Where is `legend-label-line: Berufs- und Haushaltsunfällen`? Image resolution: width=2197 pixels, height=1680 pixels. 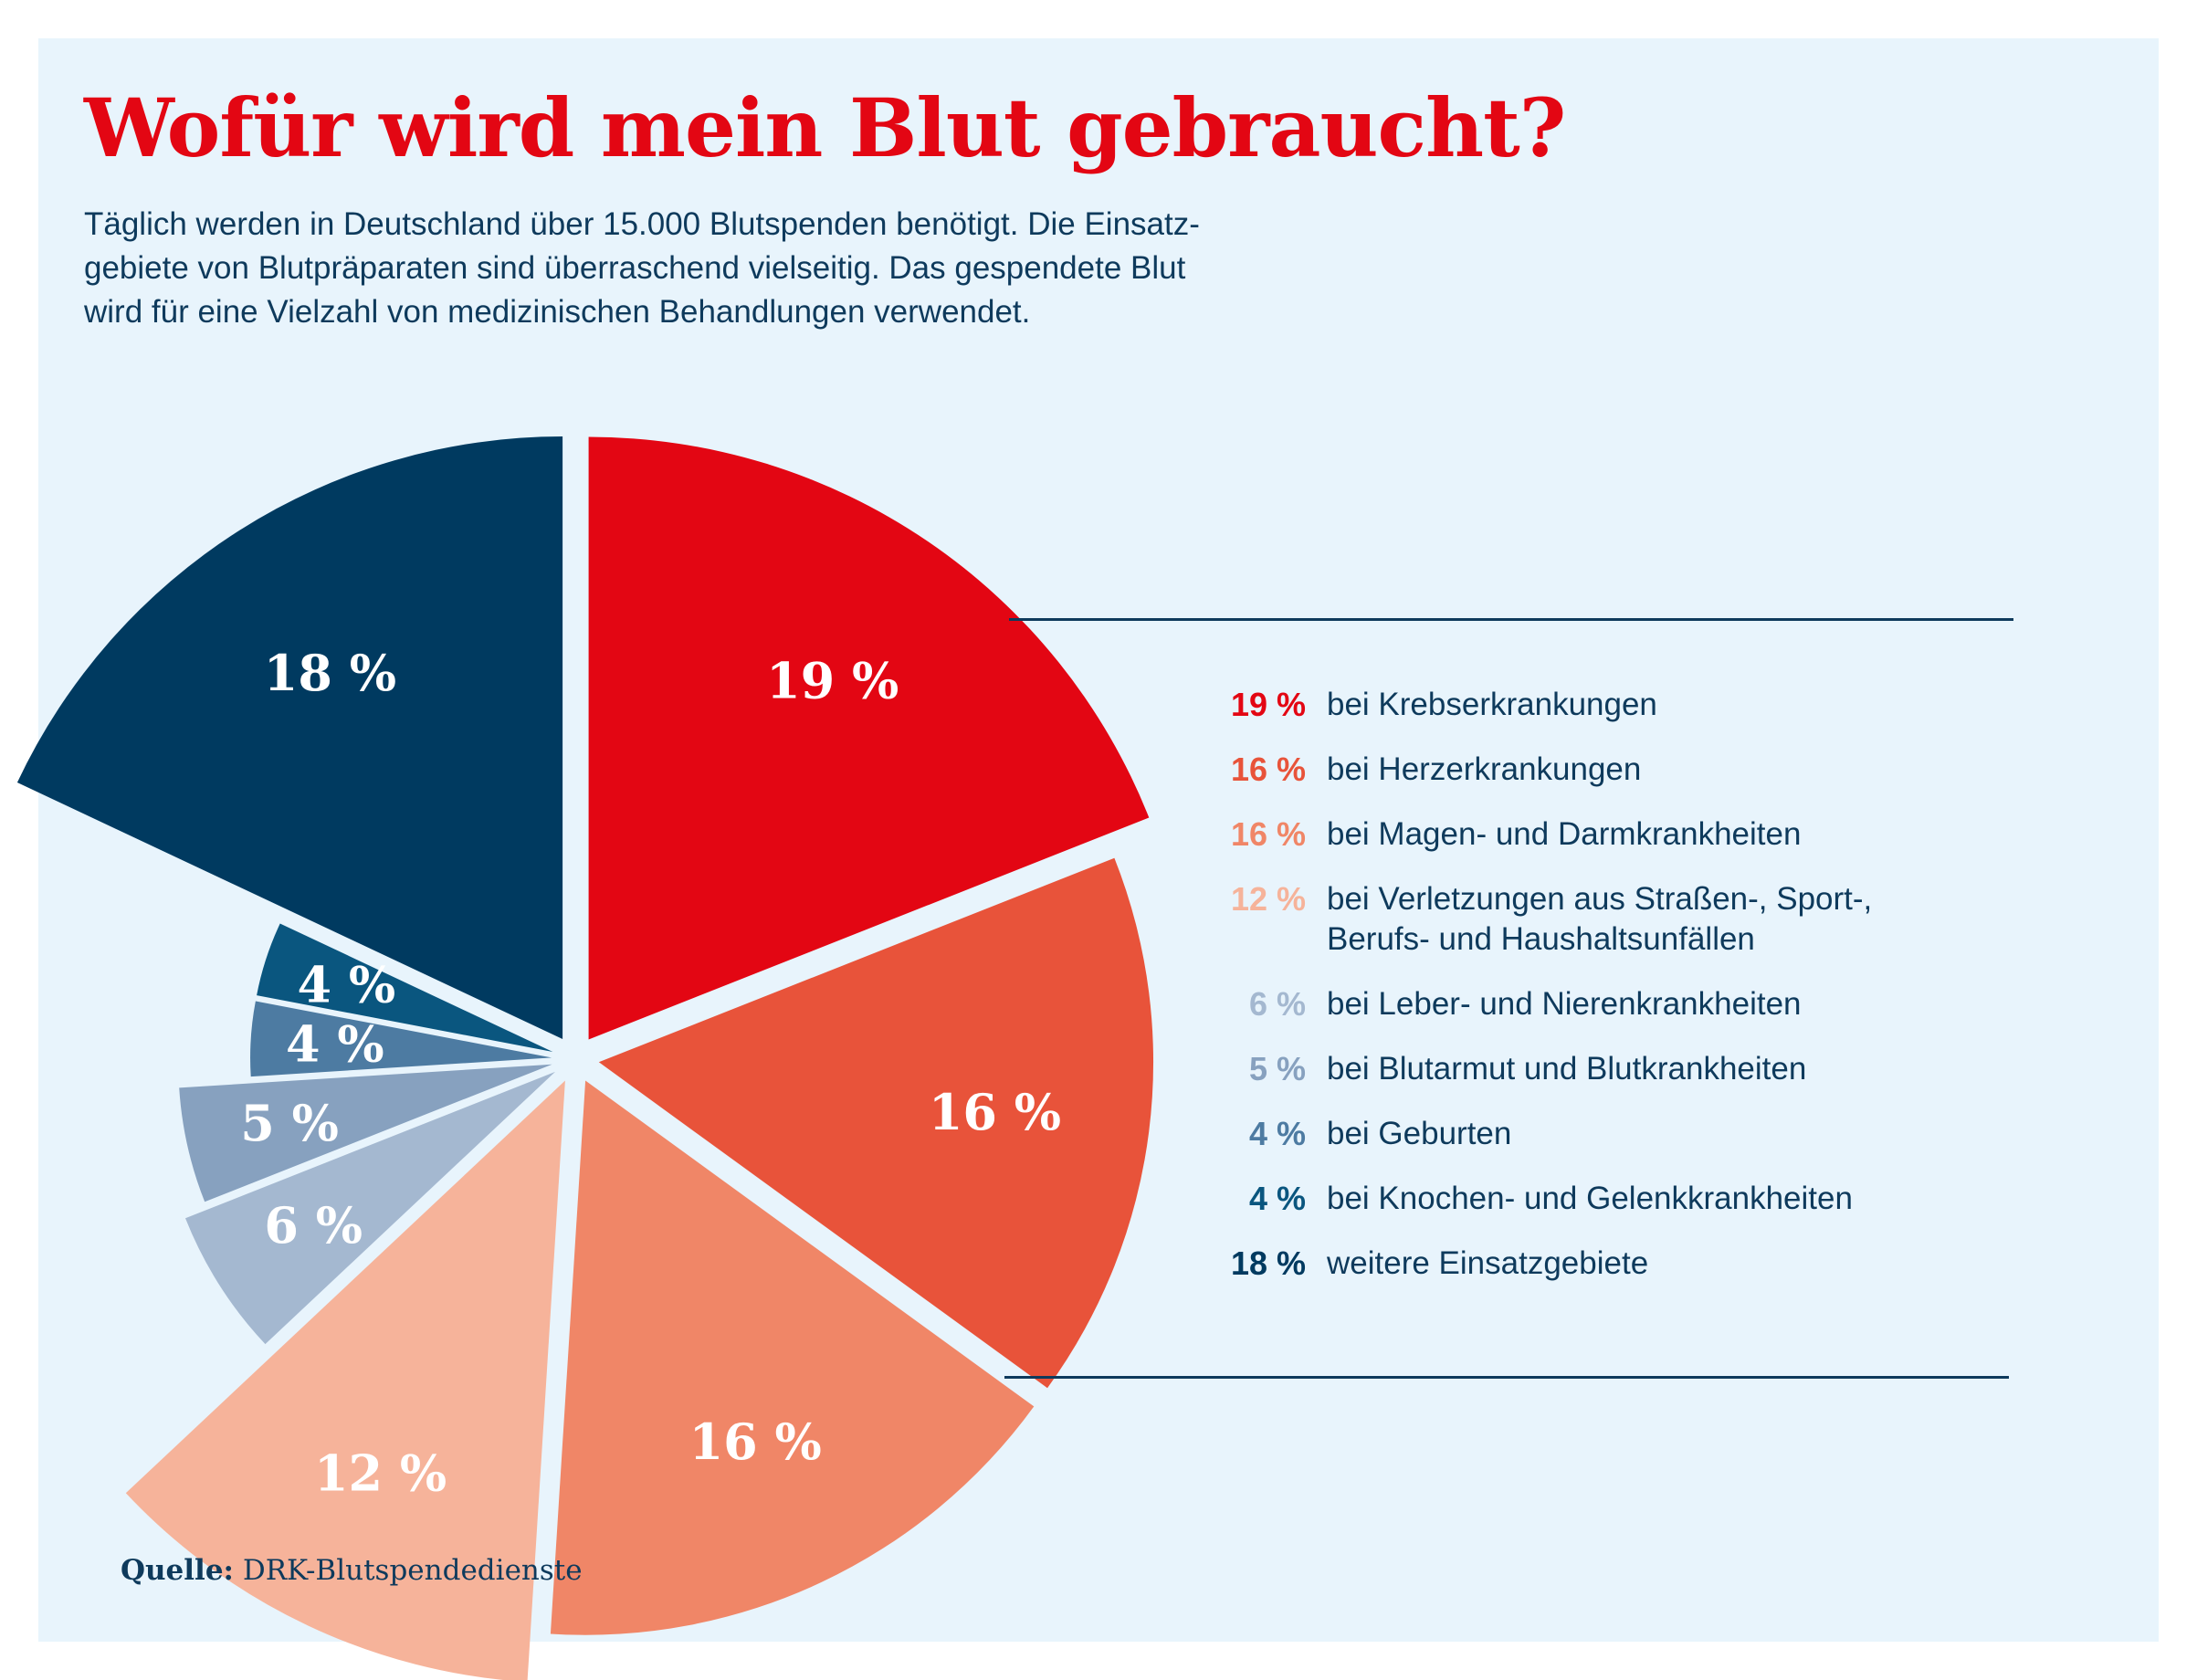 legend-label-line: Berufs- und Haushaltsunfällen is located at coordinates (1541, 939).